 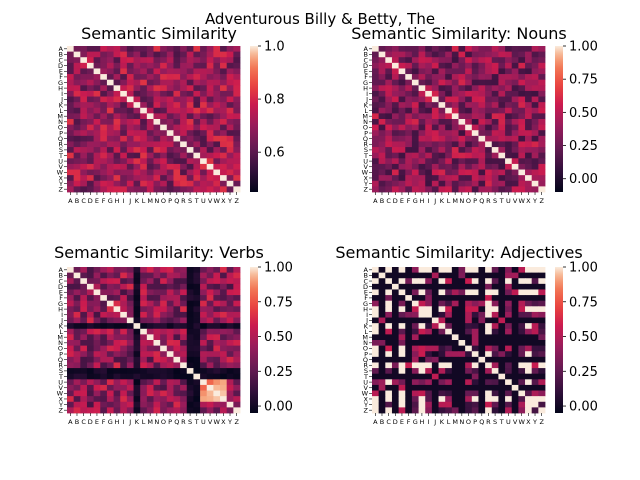 What do you see at coordinates (61, 399) in the screenshot?
I see `y-tick-label: X` at bounding box center [61, 399].